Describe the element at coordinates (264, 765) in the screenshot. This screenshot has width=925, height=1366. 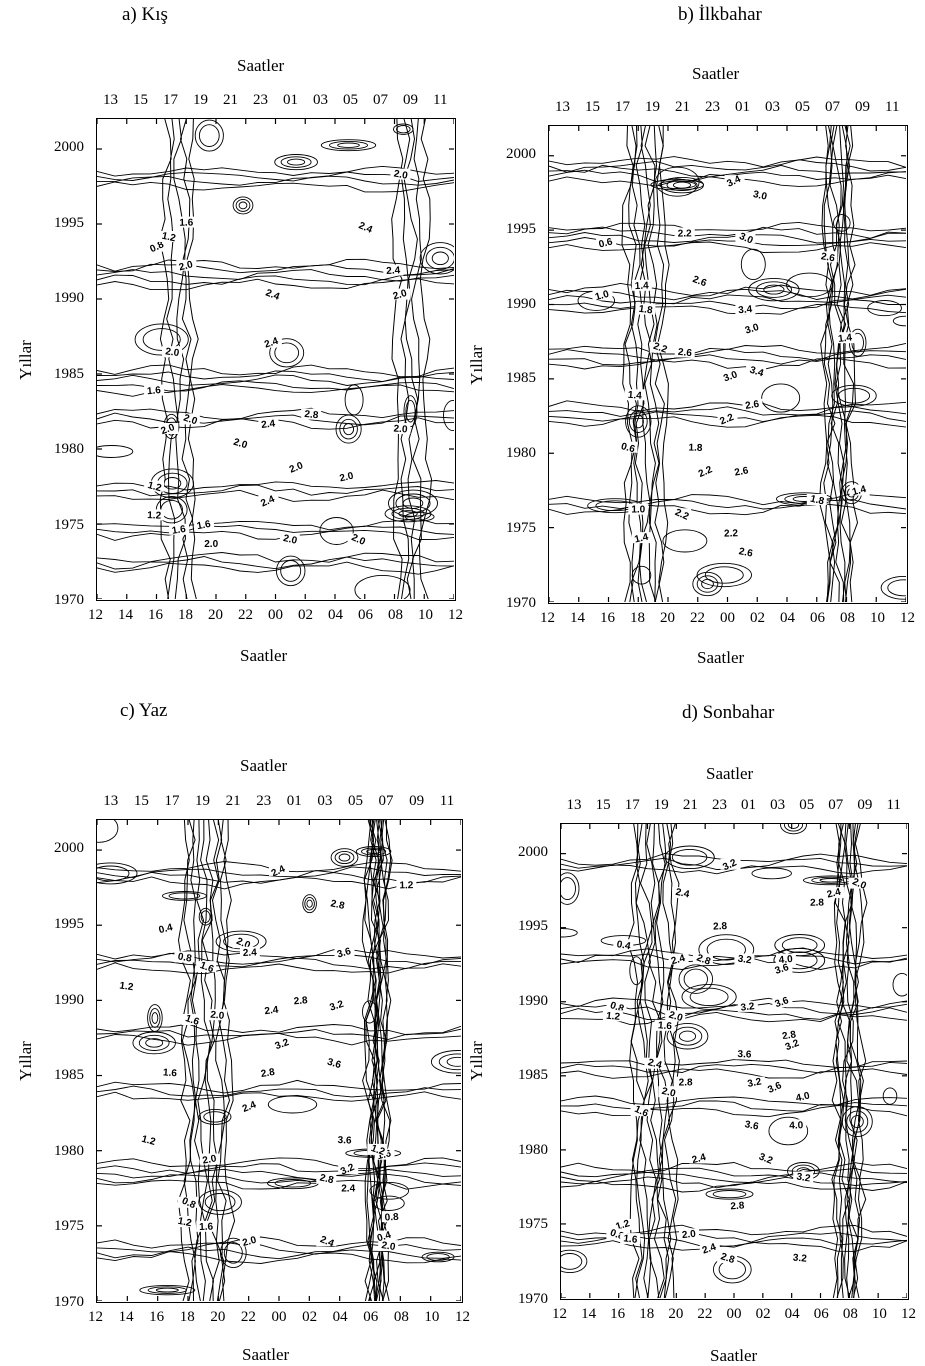
I see `x-axis-title-top: Saatler` at that location.